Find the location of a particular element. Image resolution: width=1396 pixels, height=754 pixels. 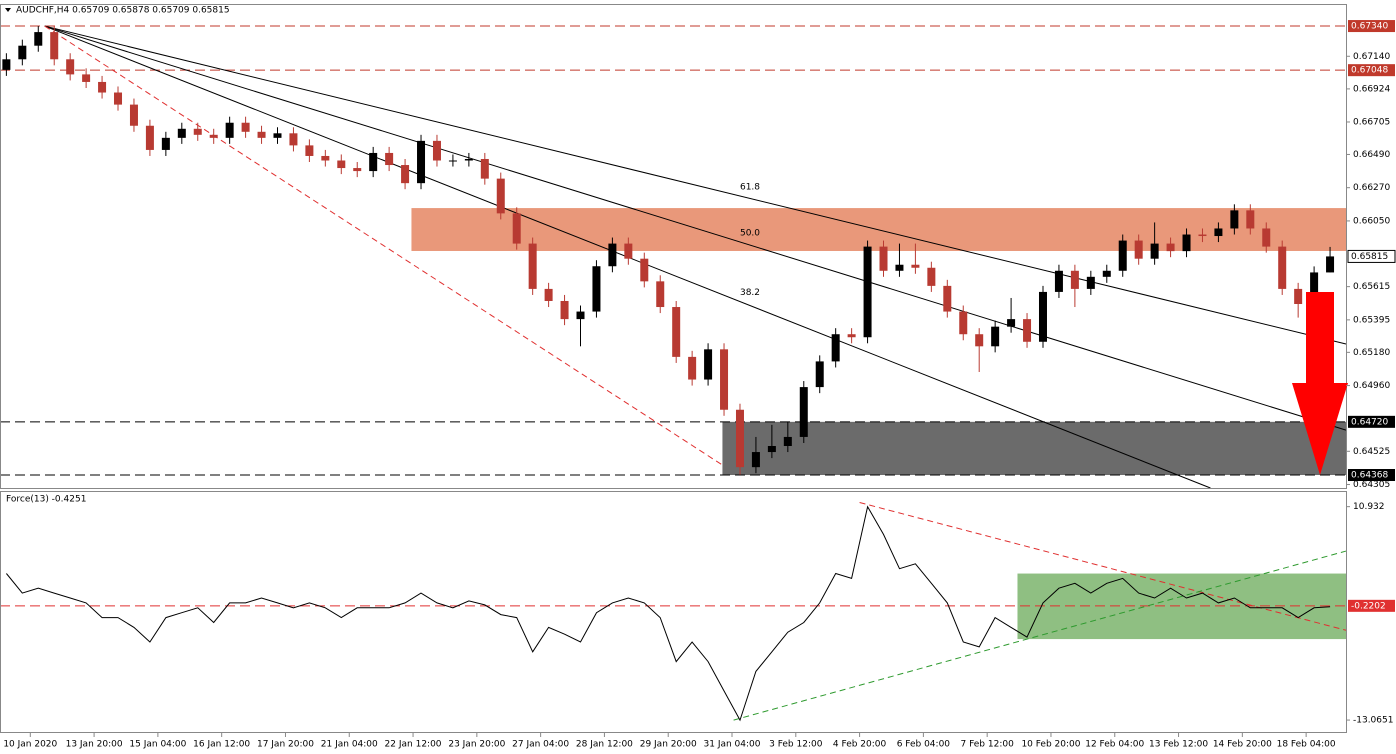

x-tick-label: 31 Jan 04:00 is located at coordinates (732, 745).